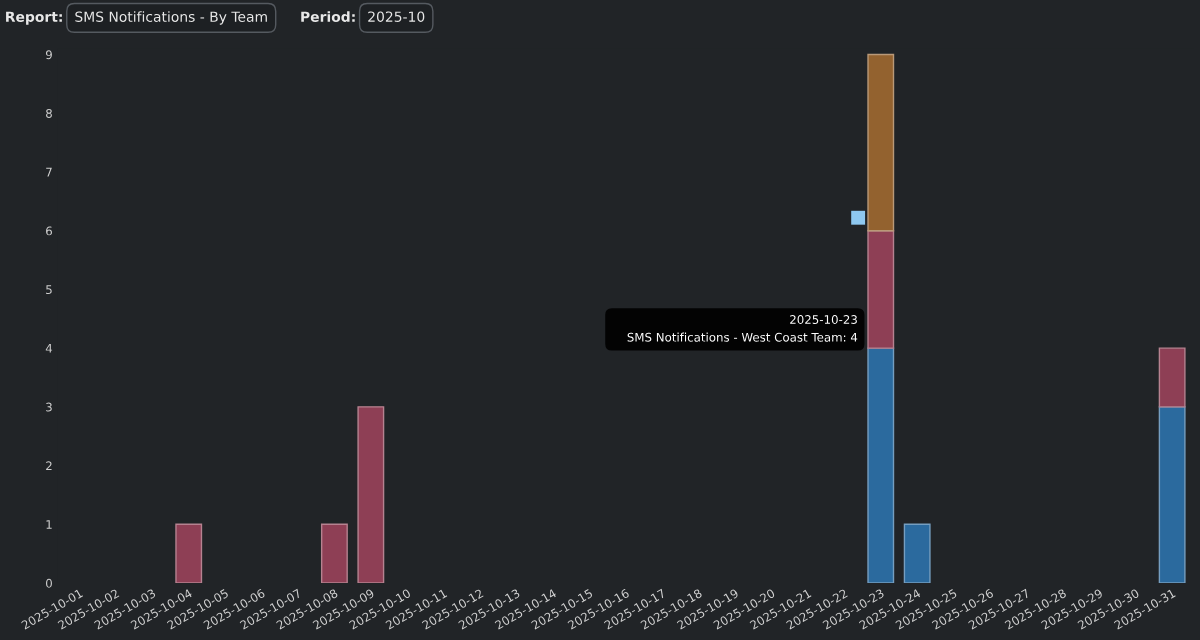  What do you see at coordinates (49, 348) in the screenshot?
I see `y-tick-label: 4` at bounding box center [49, 348].